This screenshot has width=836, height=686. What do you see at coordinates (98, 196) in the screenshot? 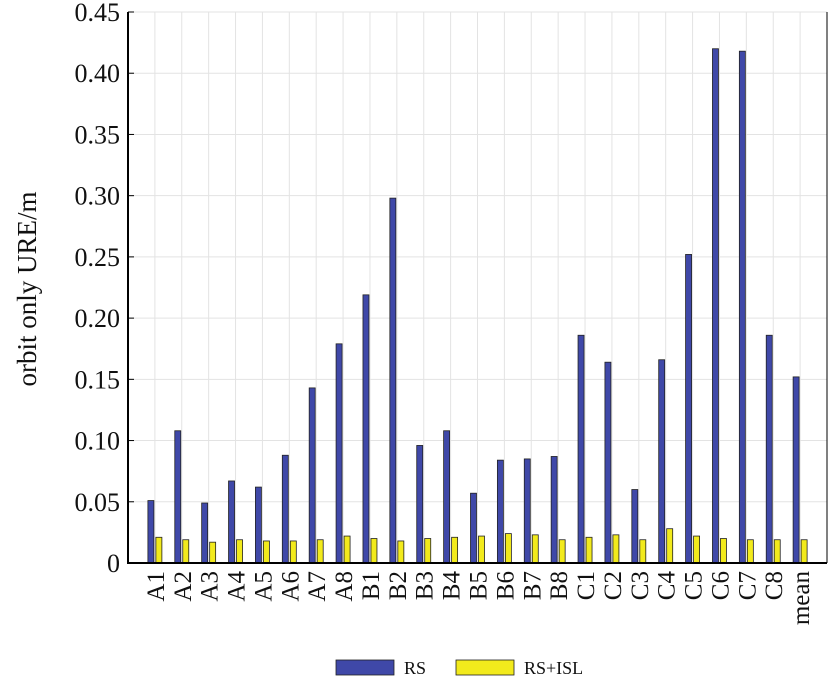
I see `y-tick-label: 0.30` at bounding box center [98, 196].